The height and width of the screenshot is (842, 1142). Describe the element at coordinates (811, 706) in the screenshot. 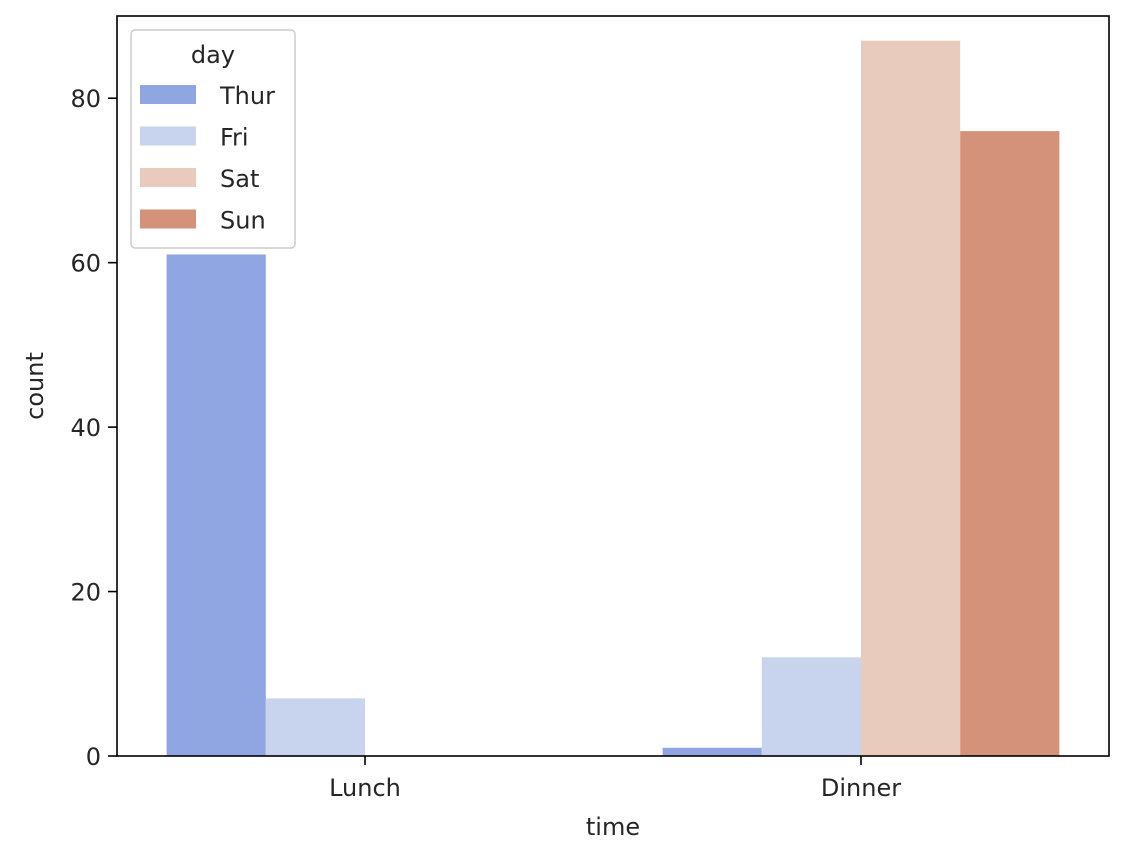

I see `bar-fri-dinner` at that location.